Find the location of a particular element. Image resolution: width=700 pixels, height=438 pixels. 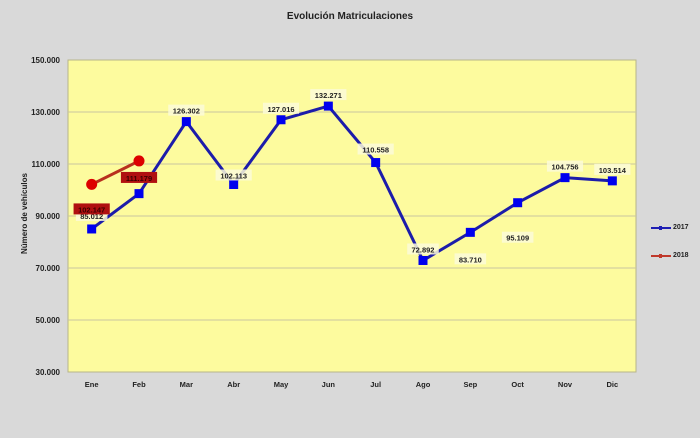

series-line-2018 is located at coordinates (115, 172).